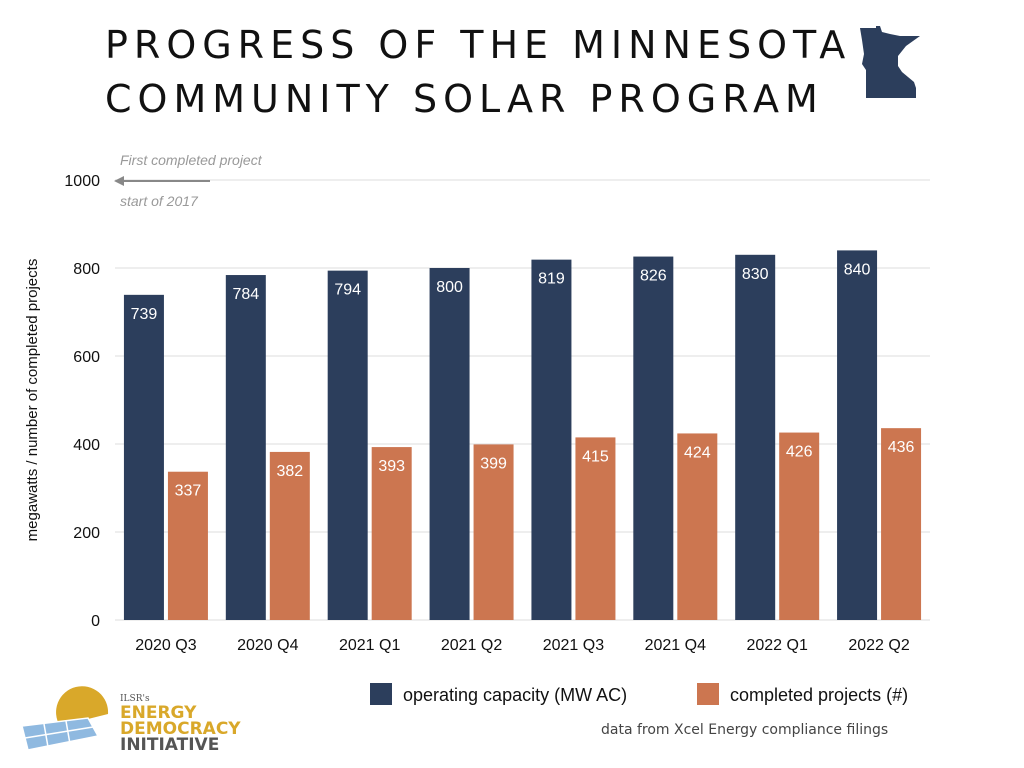 The width and height of the screenshot is (1024, 768). Describe the element at coordinates (890, 62) in the screenshot. I see `minnesota-state-icon` at that location.